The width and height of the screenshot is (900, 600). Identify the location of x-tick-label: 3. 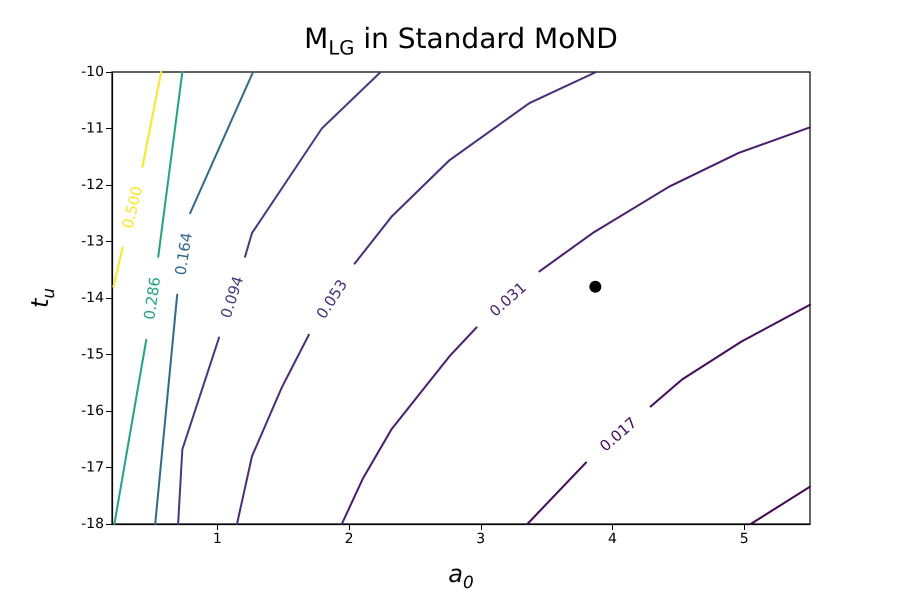
(481, 539).